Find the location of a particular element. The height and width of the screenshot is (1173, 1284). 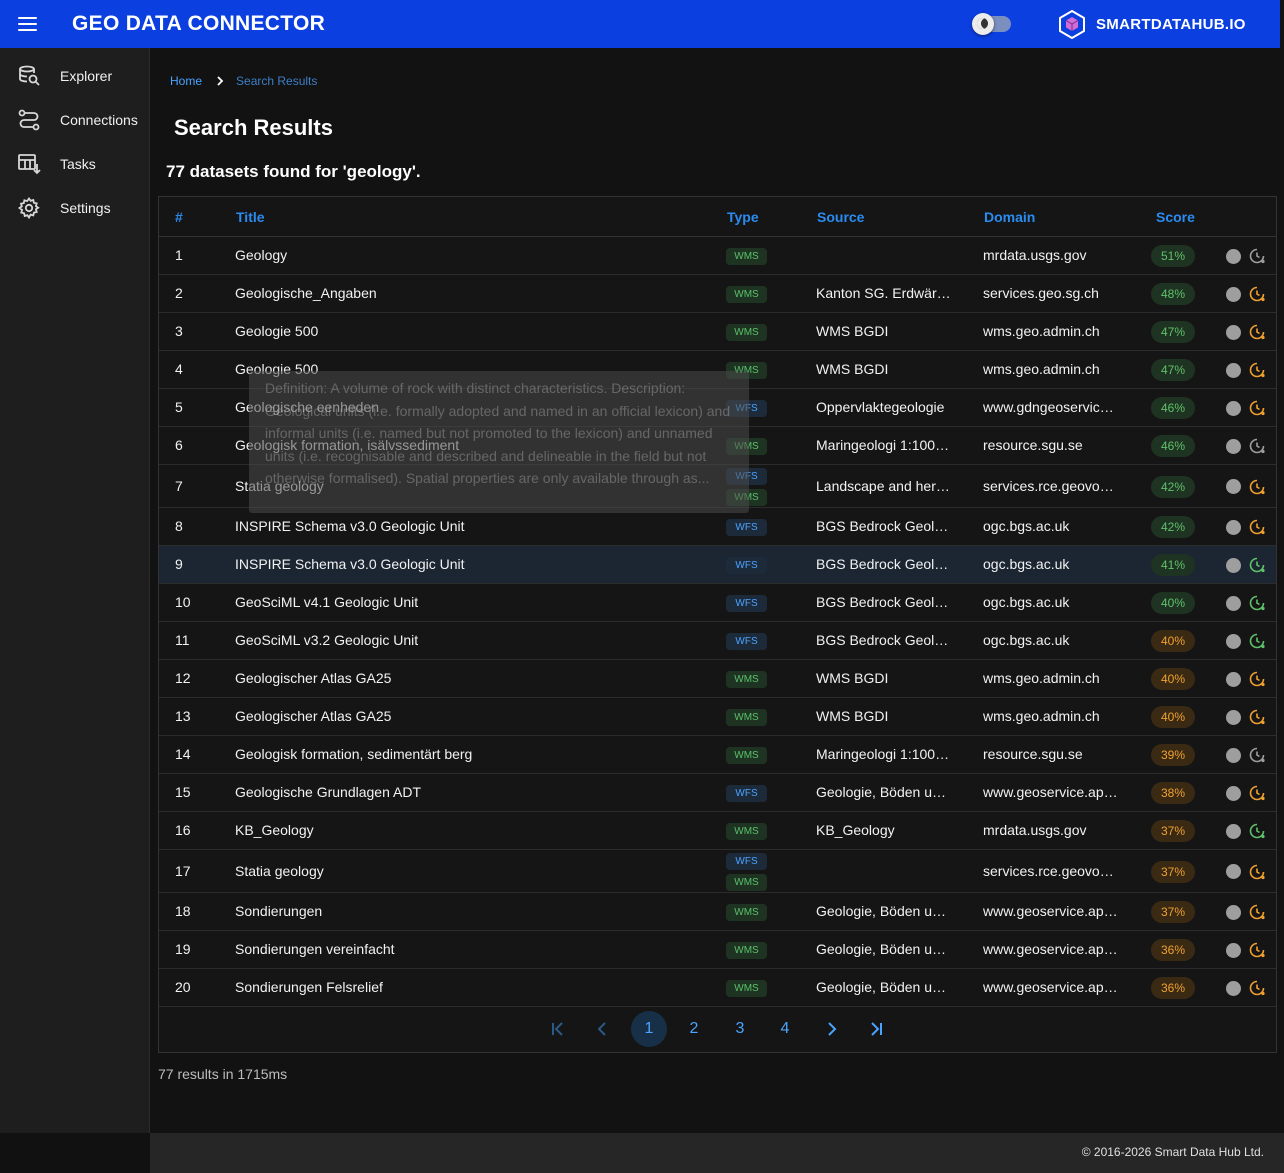

page-2: 2 is located at coordinates (694, 1028).